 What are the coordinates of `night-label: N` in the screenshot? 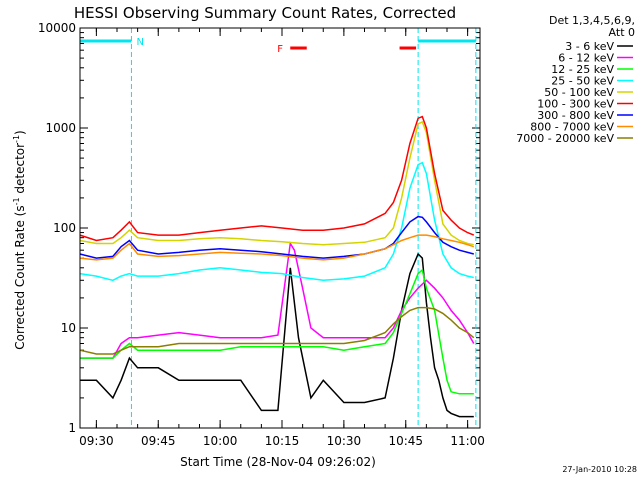 It's located at (139, 42).